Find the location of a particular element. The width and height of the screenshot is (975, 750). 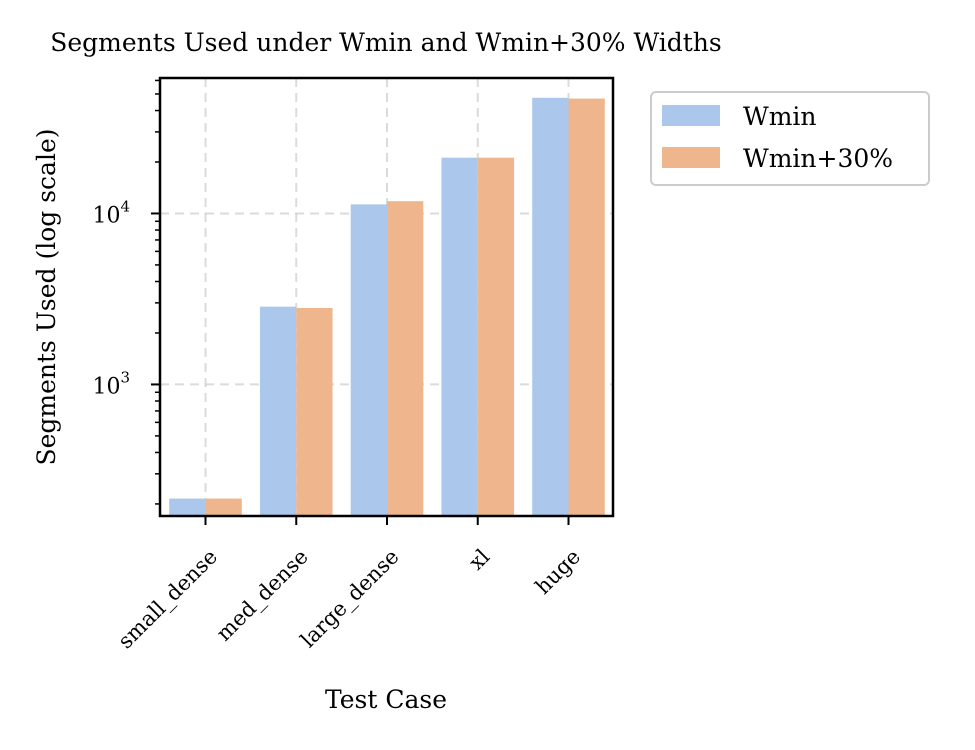

y-tick-label: 10³ is located at coordinates (111, 383).